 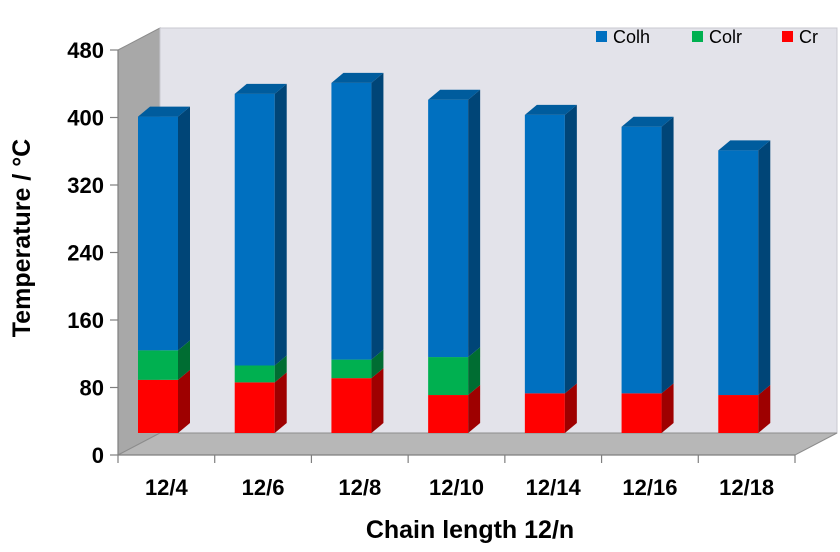 I want to click on y-tick-label: 400, so click(x=85, y=118).